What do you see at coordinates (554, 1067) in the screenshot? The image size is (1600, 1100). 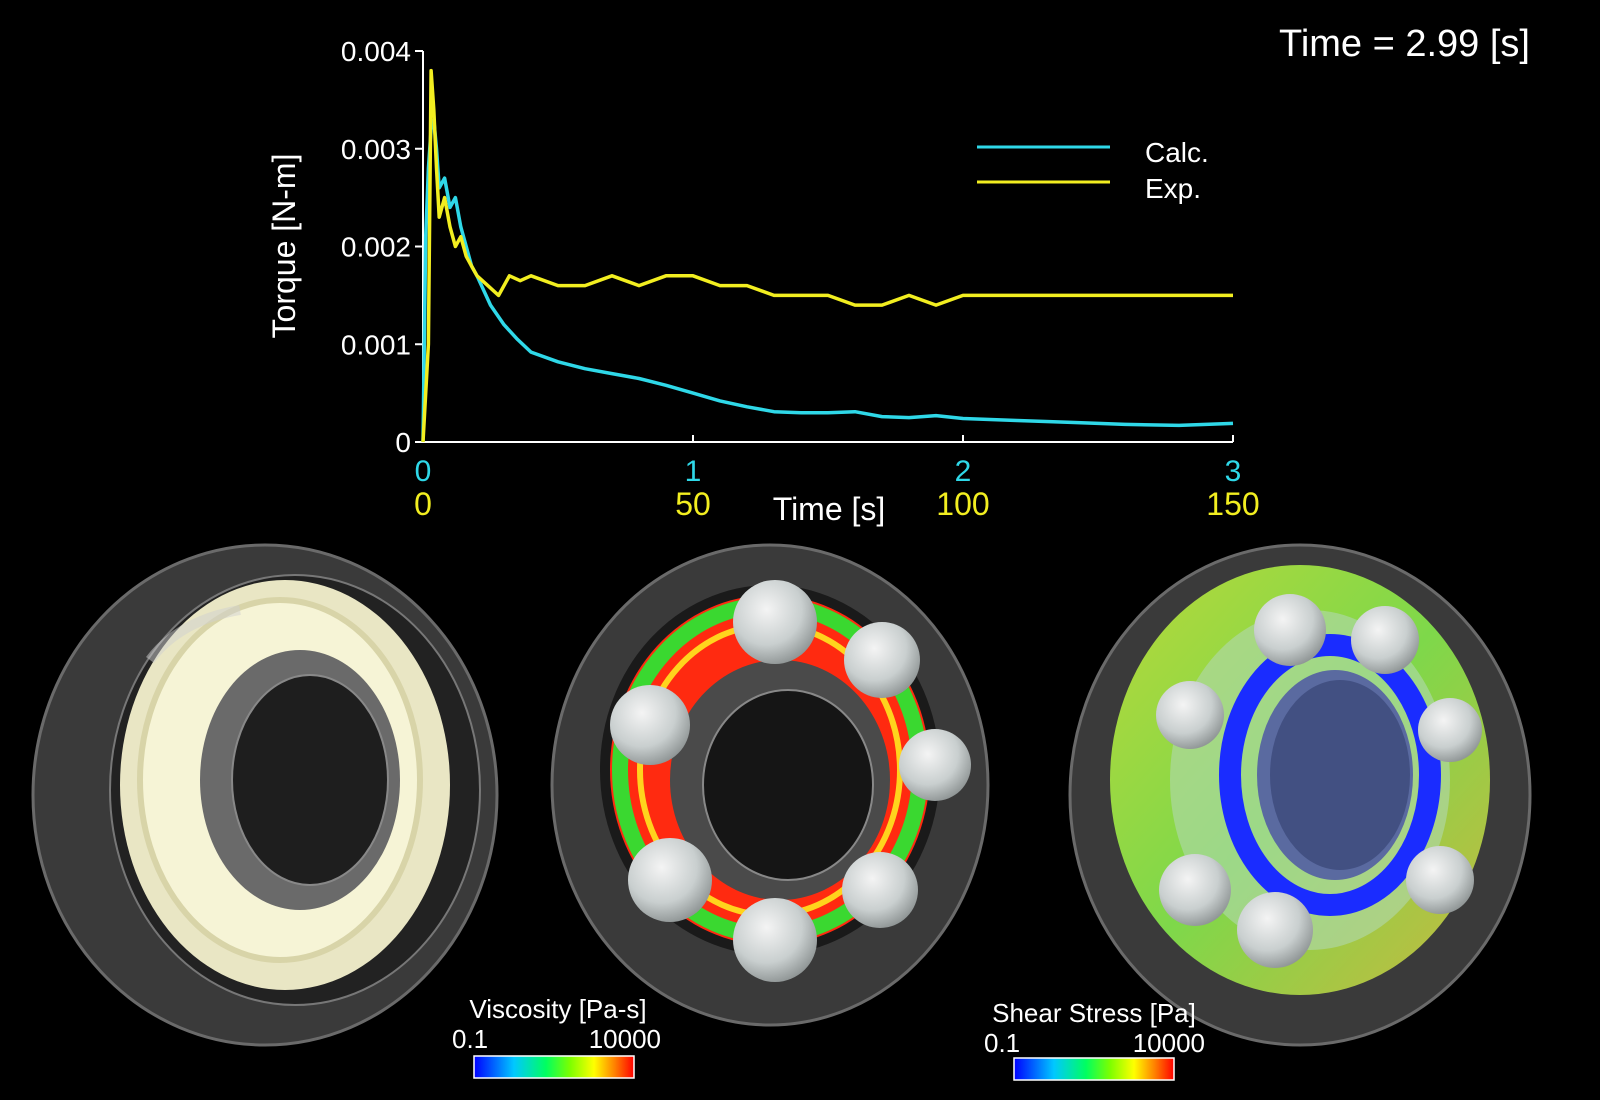 I see `viscosity-colorbar-gradient` at bounding box center [554, 1067].